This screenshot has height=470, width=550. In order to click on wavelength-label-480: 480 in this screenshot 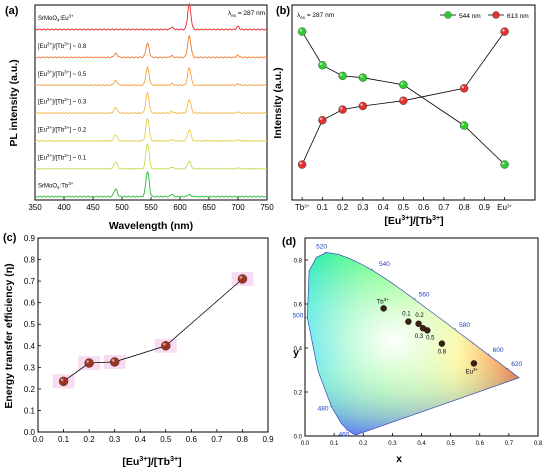, I will do `click(323, 409)`.